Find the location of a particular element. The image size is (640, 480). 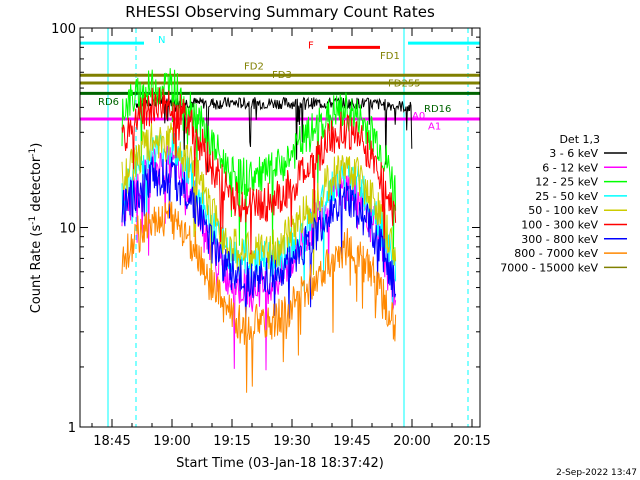

legend-entry-label: 6 - 12 keV is located at coordinates (570, 167).